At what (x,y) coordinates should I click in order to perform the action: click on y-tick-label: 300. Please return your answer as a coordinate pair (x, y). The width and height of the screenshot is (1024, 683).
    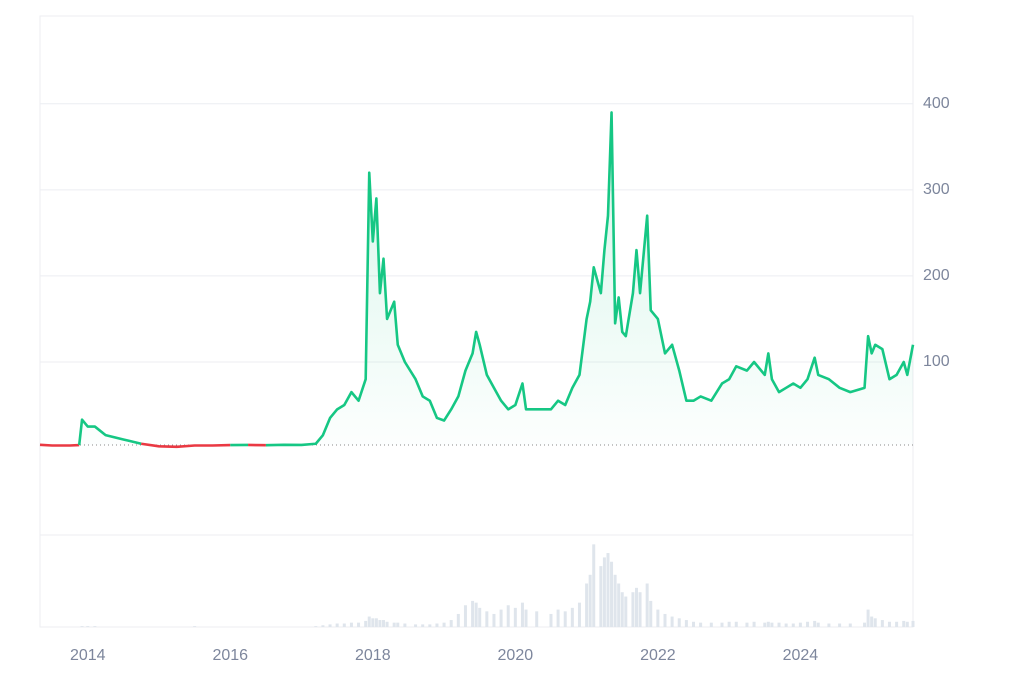
    Looking at the image, I should click on (936, 189).